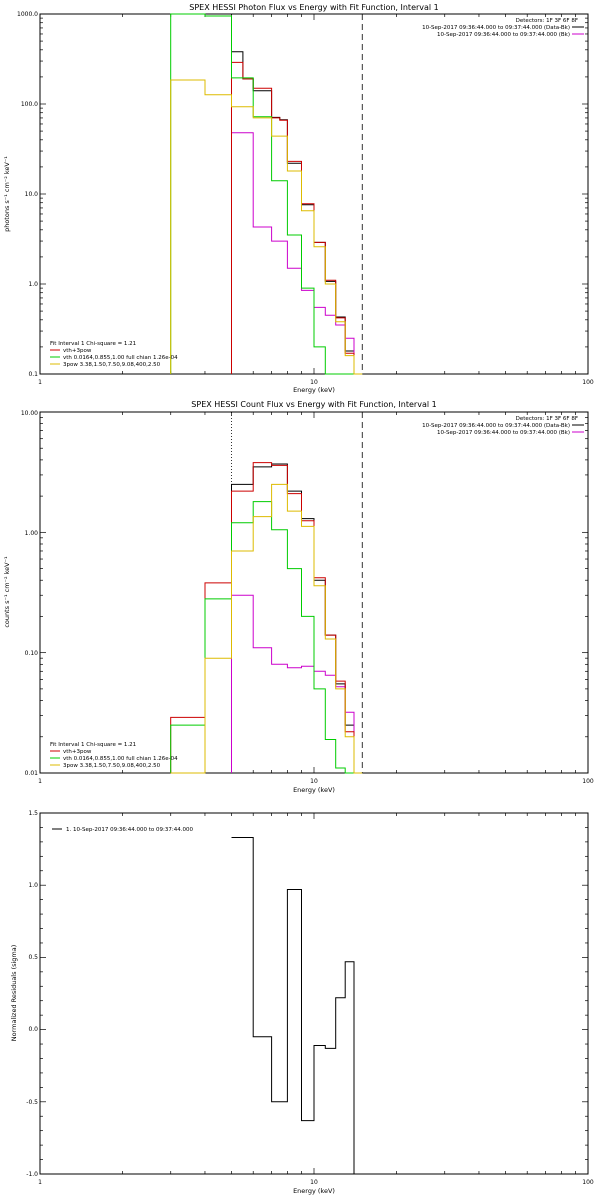 This screenshot has width=600, height=1204. I want to click on panel1-y-axis: 0.1 1.0 10.0 100.0 1000.0, so click(27, 194).